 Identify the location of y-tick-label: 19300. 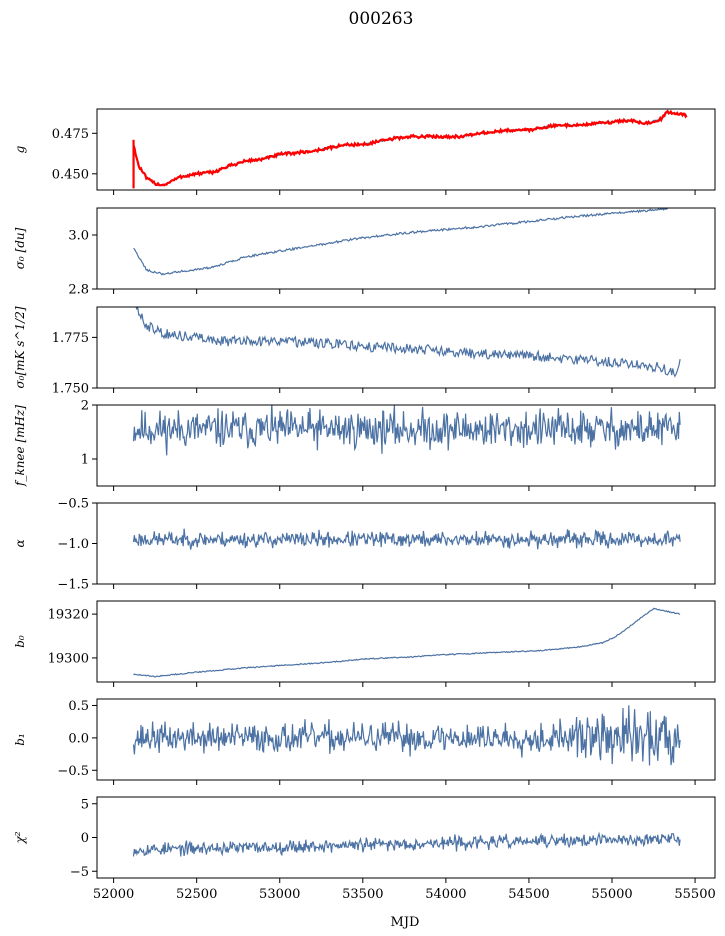
(68, 658).